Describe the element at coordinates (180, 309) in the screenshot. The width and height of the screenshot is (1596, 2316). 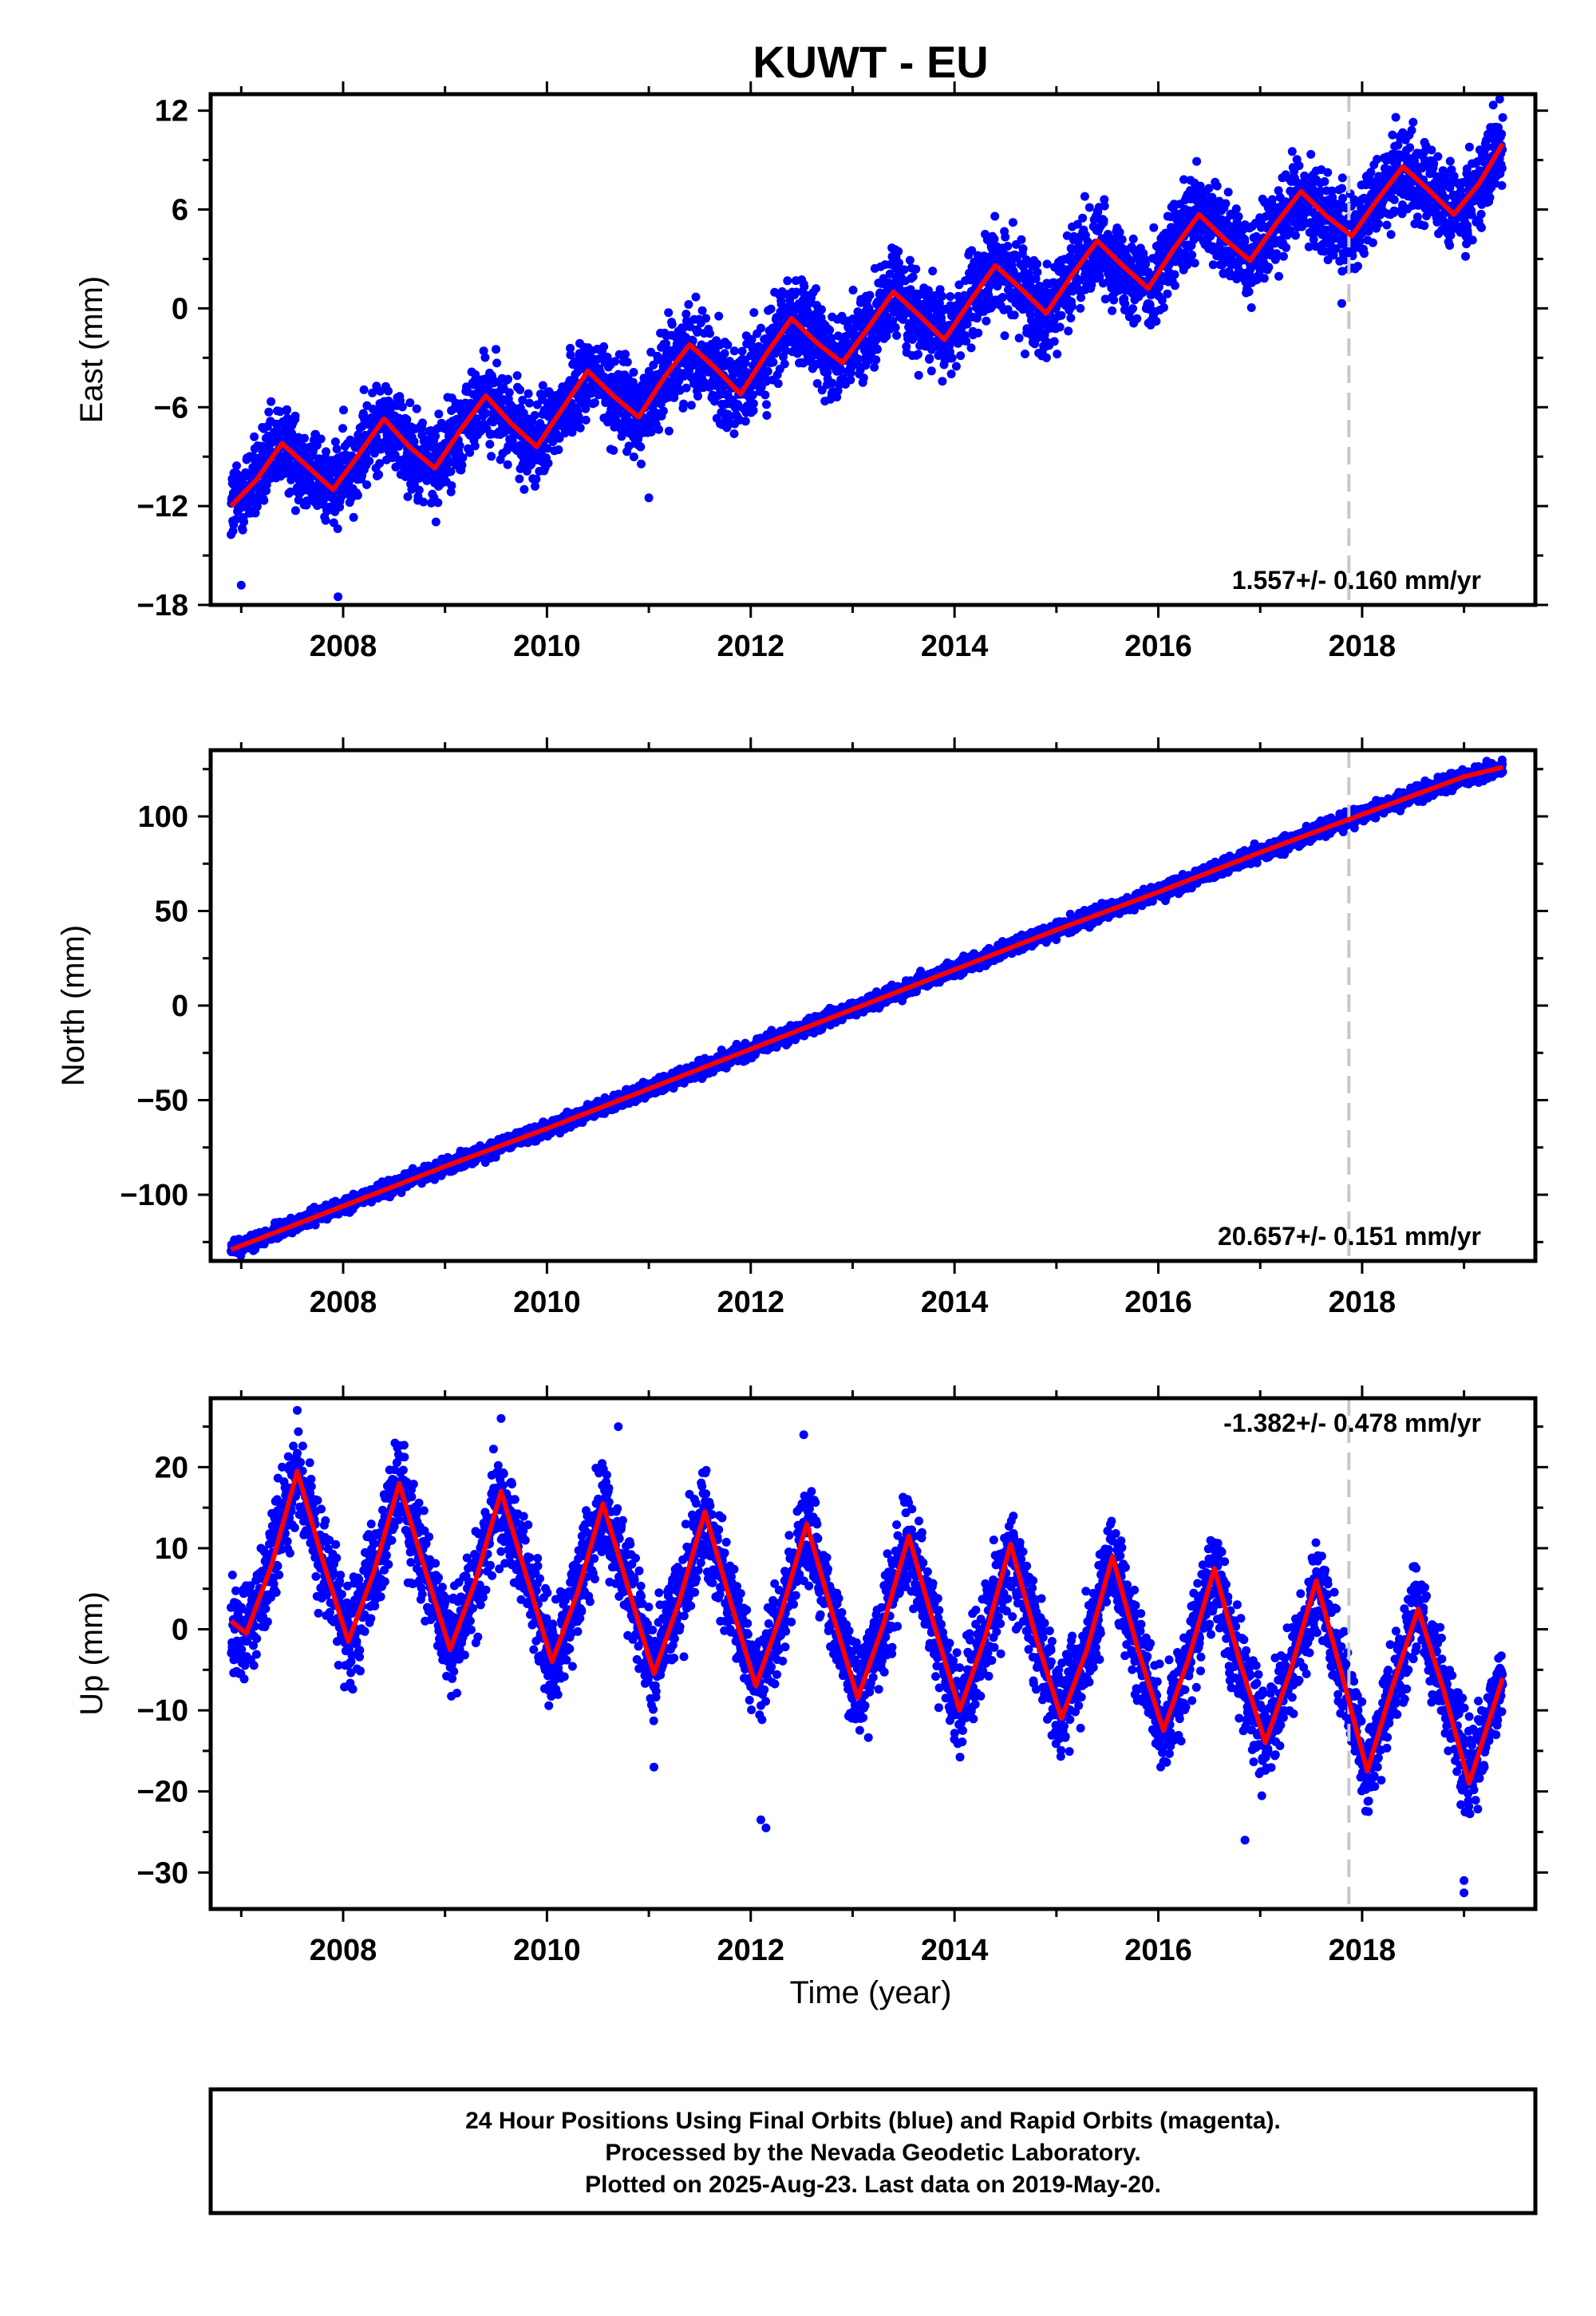
I see `y-tick-label: 0` at that location.